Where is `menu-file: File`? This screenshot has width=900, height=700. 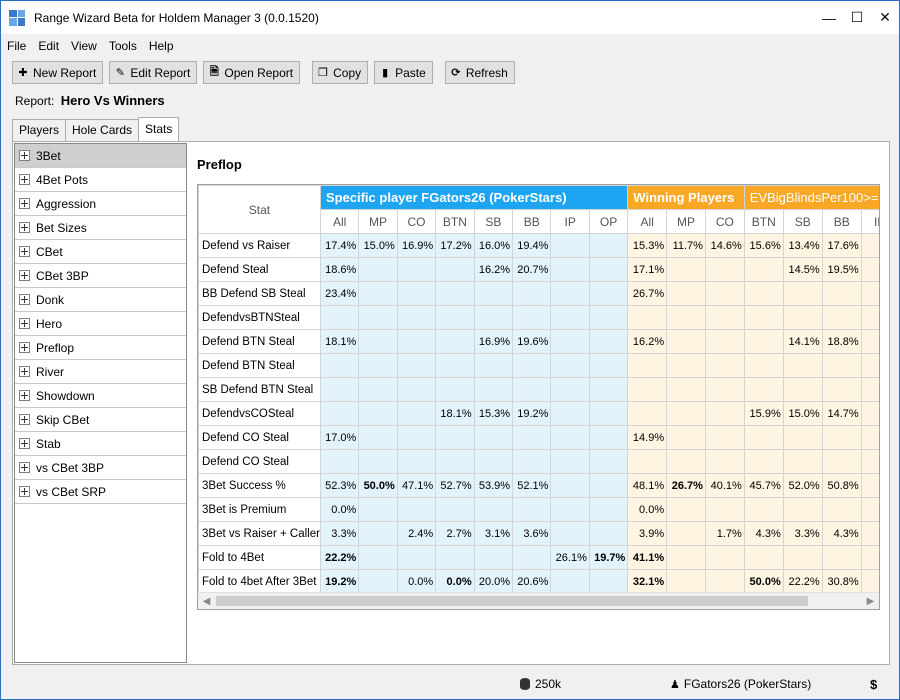 menu-file: File is located at coordinates (17, 46).